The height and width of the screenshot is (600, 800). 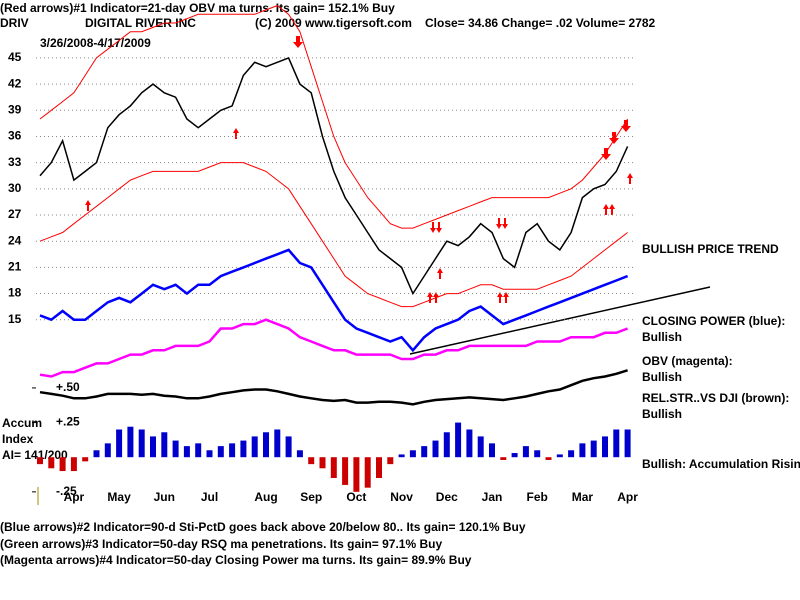 What do you see at coordinates (715, 398) in the screenshot?
I see `annotation: REL.STR..VS DJI (brown):` at bounding box center [715, 398].